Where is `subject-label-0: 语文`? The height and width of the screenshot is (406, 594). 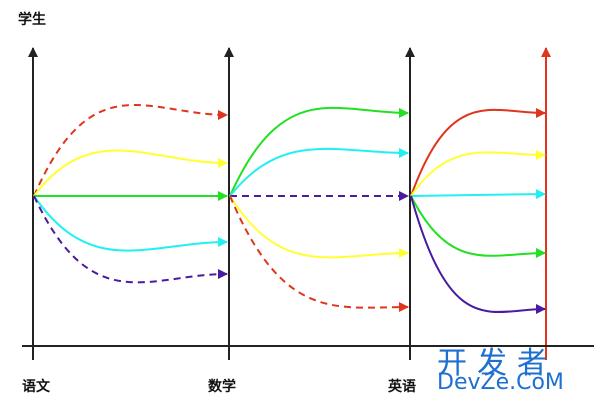 subject-label-0: 语文 is located at coordinates (36, 387).